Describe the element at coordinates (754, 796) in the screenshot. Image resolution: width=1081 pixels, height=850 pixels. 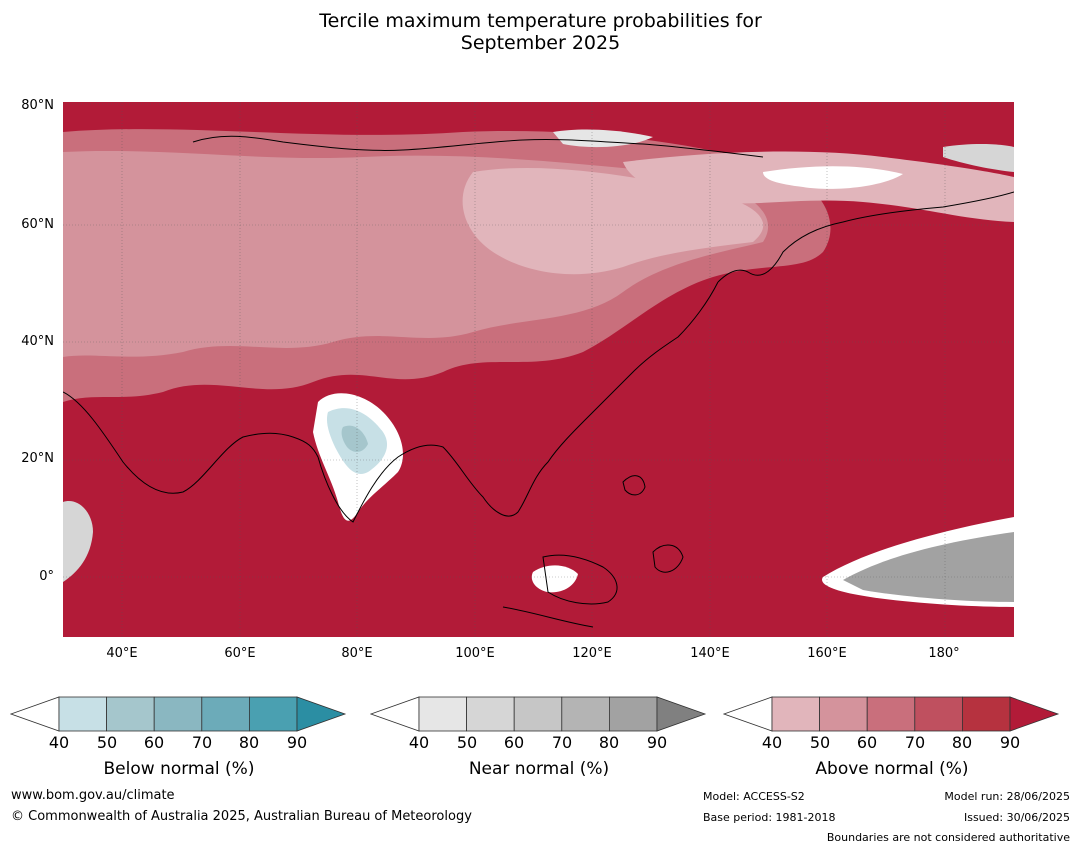
I see `model-text: Model: ACCESS-S2` at that location.